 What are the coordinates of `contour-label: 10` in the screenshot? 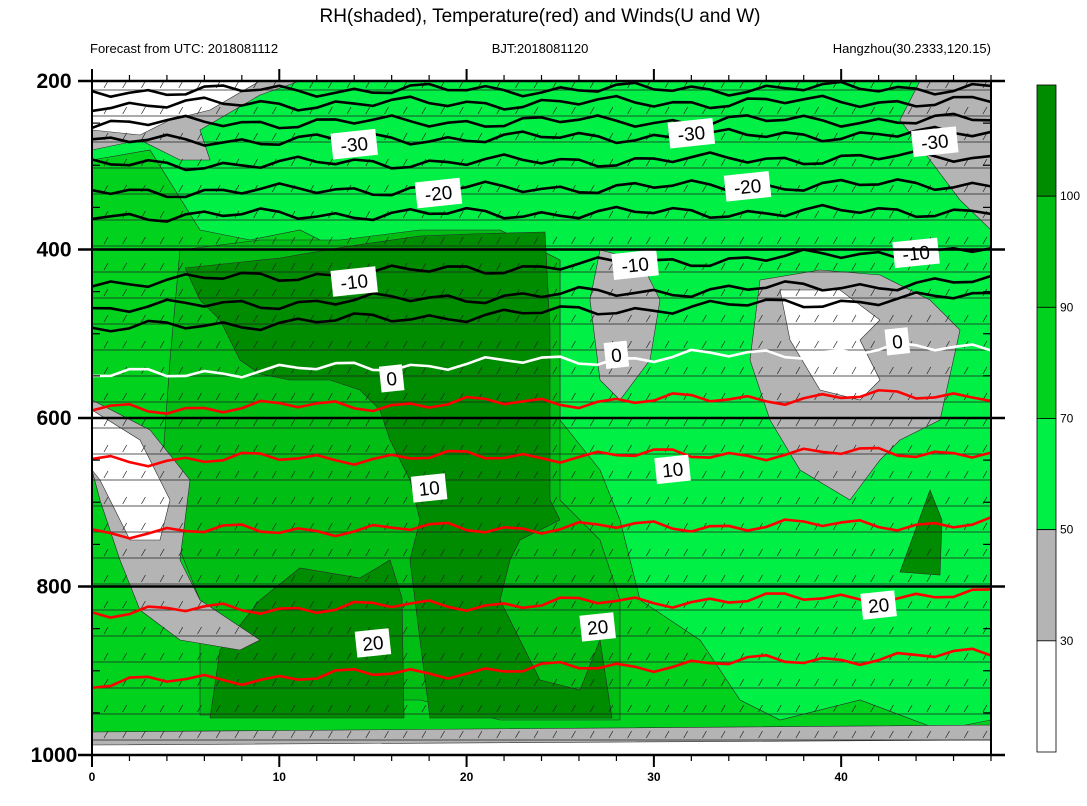 It's located at (429, 488).